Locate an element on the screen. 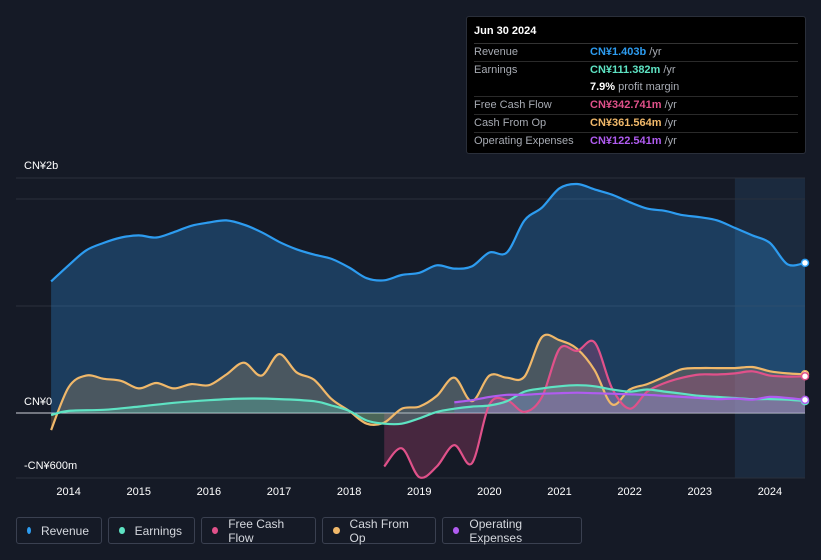  x-tick-label: 2023 is located at coordinates (700, 492).